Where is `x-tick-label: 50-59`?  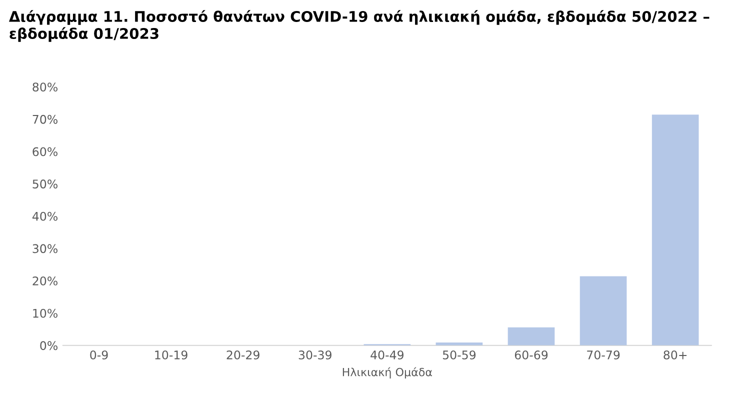 x-tick-label: 50-59 is located at coordinates (459, 355).